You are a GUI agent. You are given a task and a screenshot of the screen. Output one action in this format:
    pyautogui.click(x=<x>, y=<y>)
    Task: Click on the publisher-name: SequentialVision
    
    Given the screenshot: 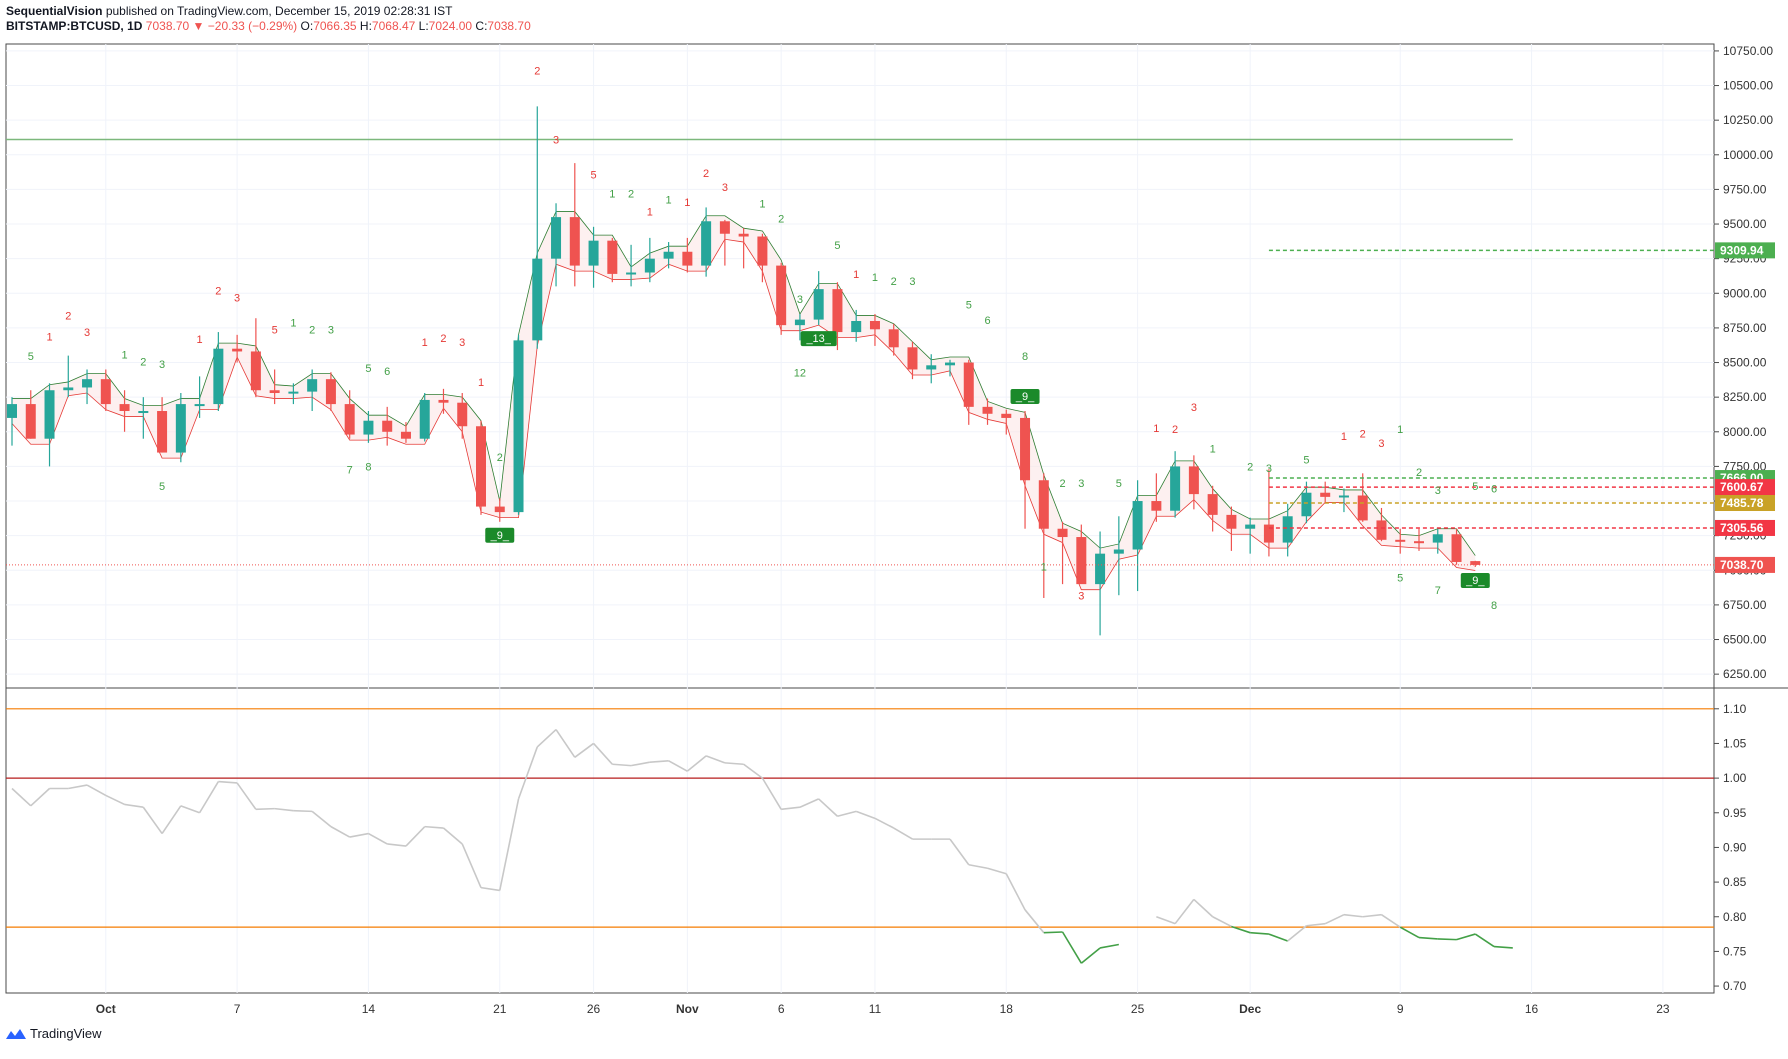 What is the action you would take?
    pyautogui.click(x=54, y=11)
    